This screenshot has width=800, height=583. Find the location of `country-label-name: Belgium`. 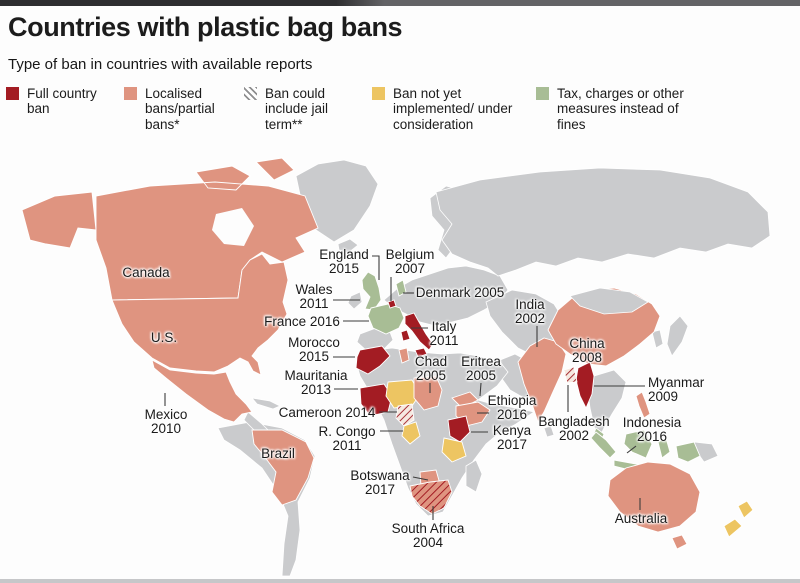

country-label-name: Belgium is located at coordinates (410, 254).